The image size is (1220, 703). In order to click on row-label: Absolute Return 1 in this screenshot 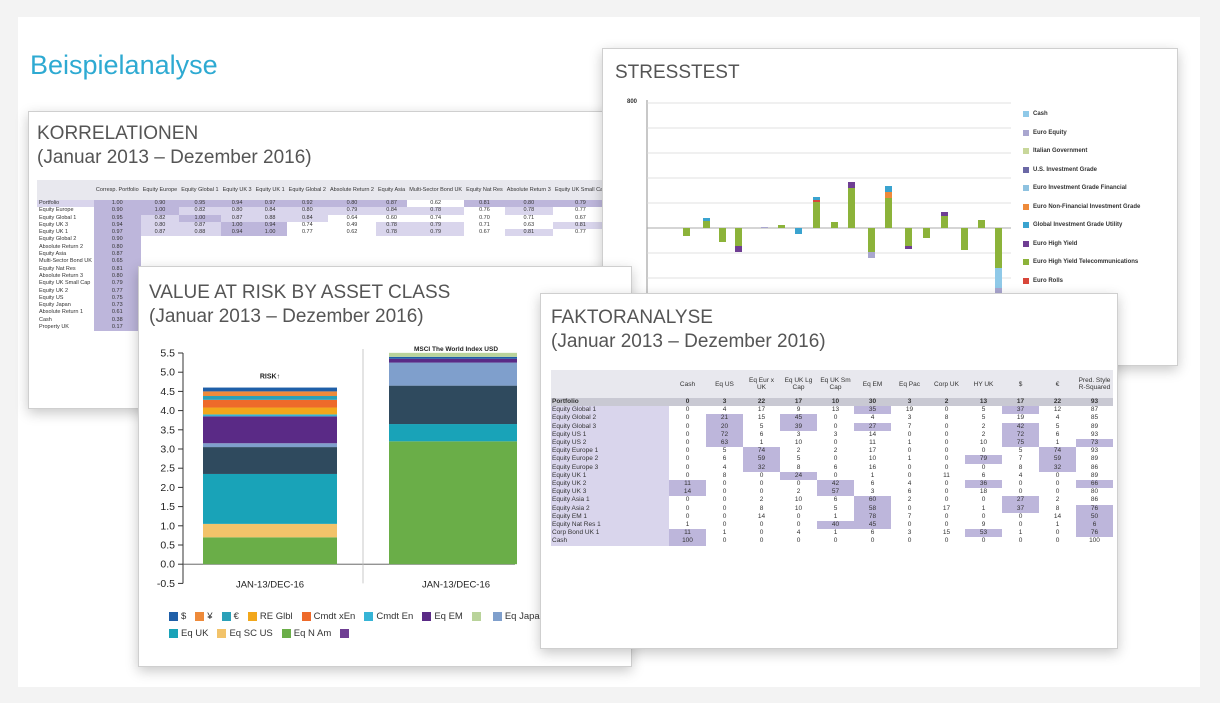, I will do `click(61, 312)`.